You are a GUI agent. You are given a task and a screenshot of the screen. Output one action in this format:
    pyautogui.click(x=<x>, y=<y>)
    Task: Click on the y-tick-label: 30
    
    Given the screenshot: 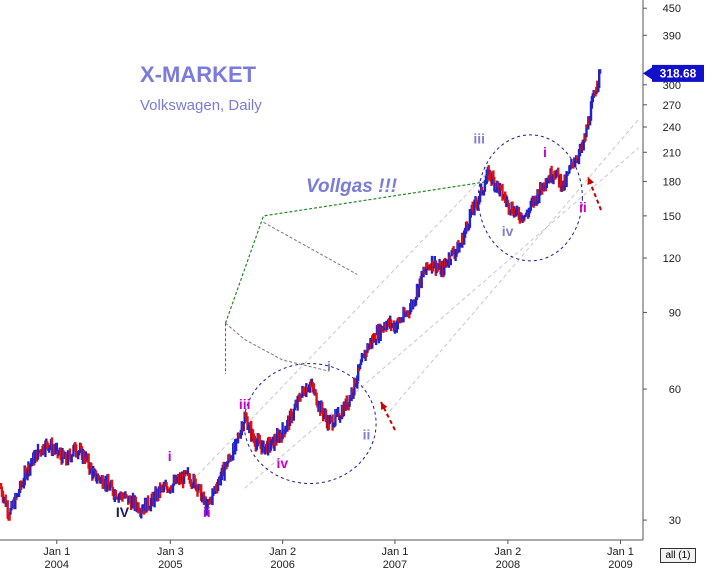 What is the action you would take?
    pyautogui.click(x=675, y=521)
    